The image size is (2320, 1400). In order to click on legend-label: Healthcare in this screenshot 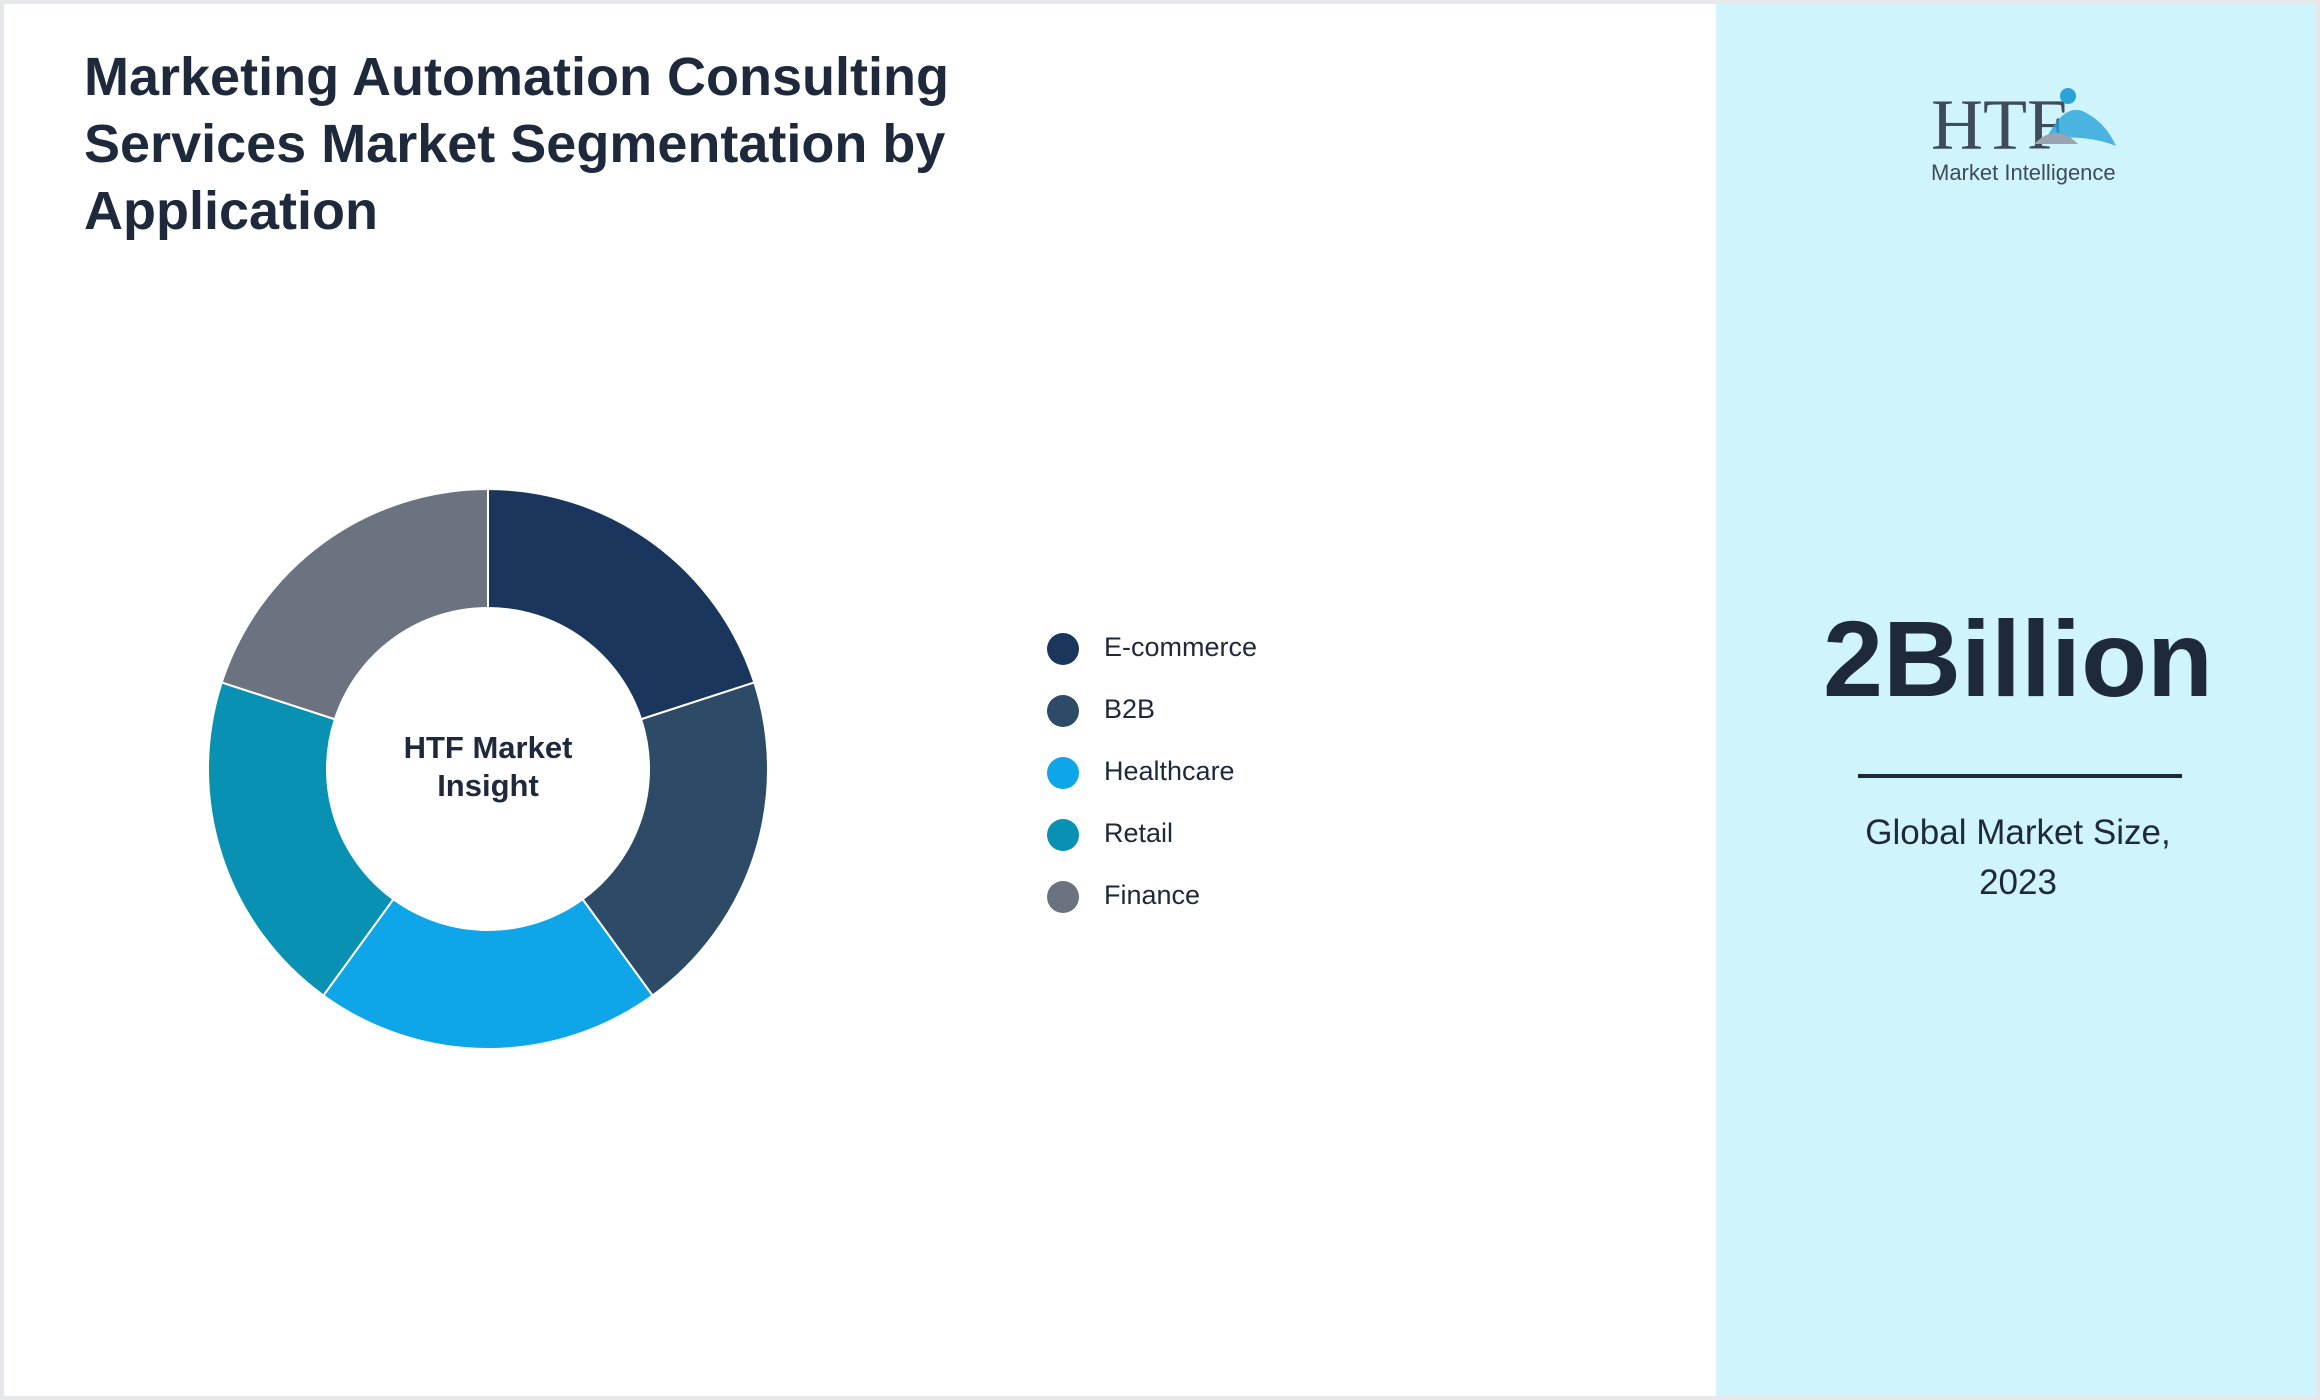, I will do `click(1169, 771)`.